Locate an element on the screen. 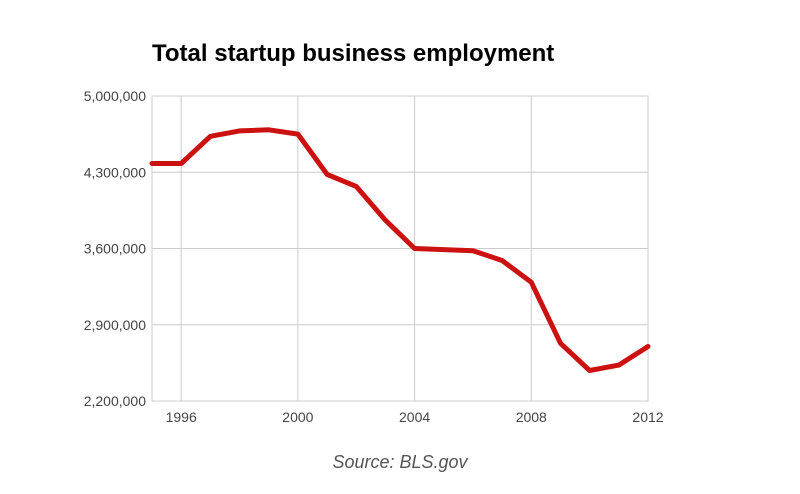  x-tick-label: 2012 is located at coordinates (647, 417).